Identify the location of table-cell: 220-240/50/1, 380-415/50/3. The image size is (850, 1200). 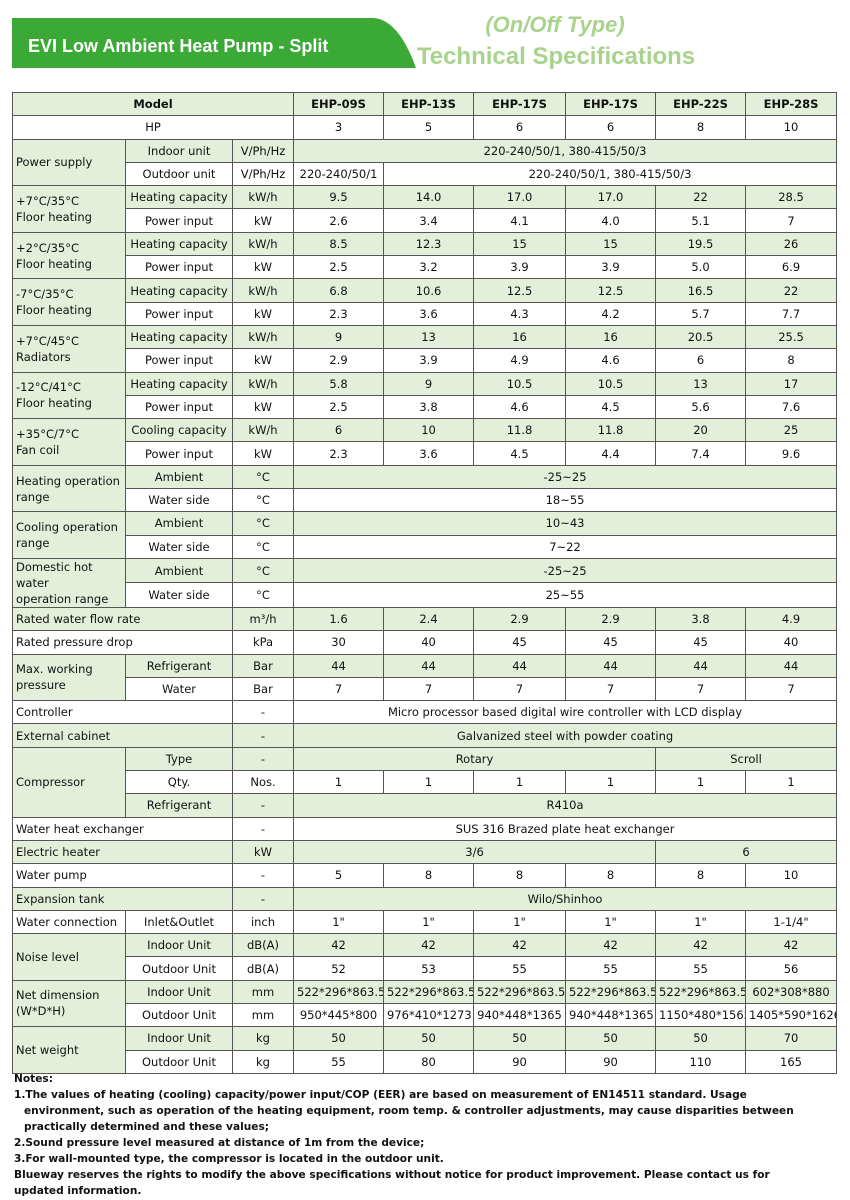
(610, 174).